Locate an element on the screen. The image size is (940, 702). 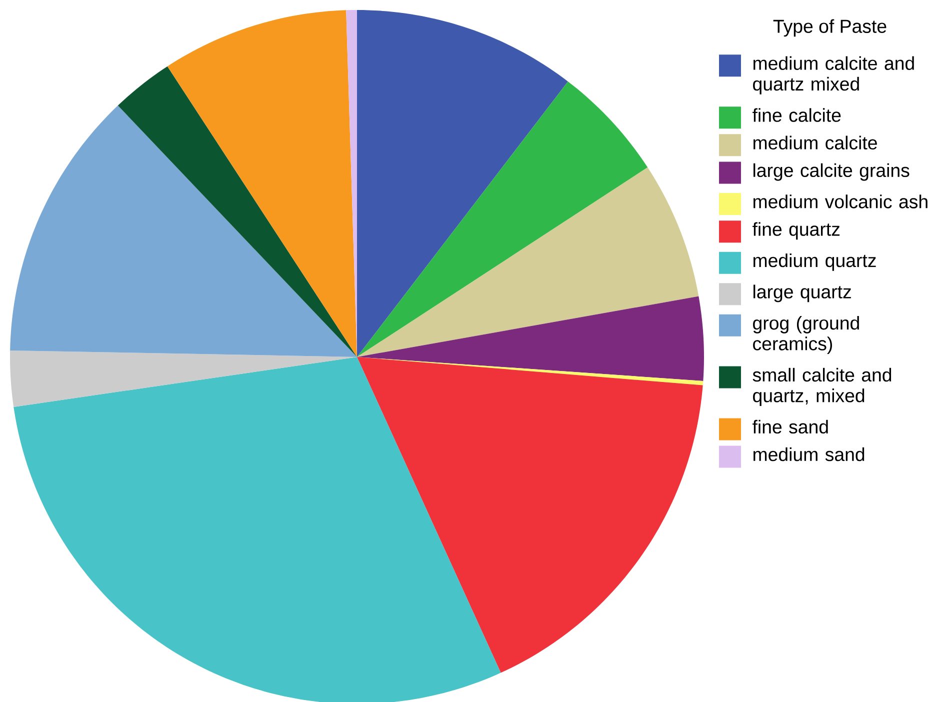
legend-label: medium volcanic ash is located at coordinates (841, 201).